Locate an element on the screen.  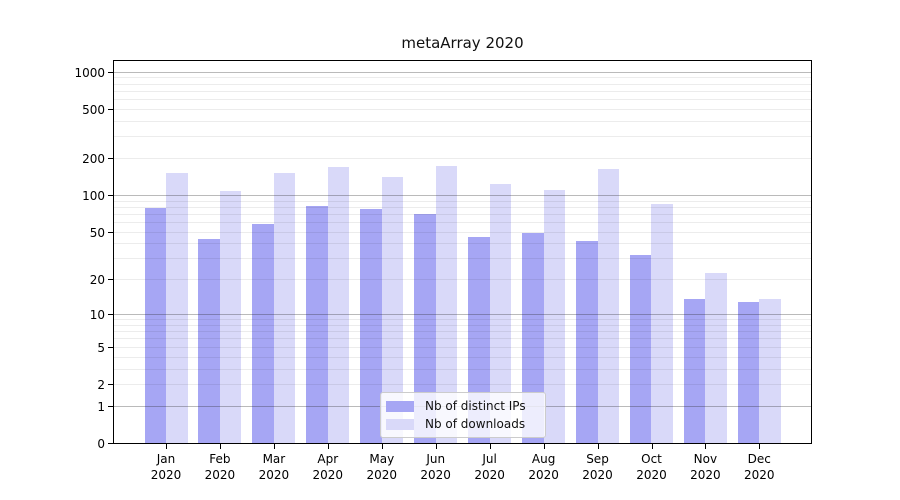
bar-downloads-oct is located at coordinates (662, 324).